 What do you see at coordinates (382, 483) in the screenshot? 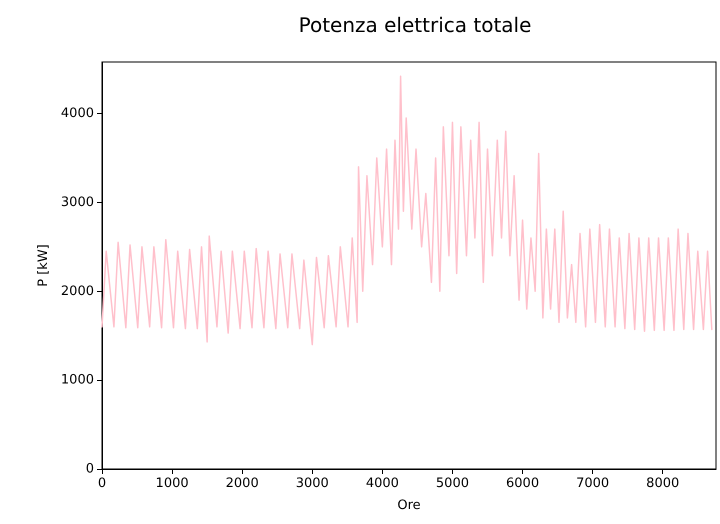
I see `x-tick-label: 4000` at bounding box center [382, 483].